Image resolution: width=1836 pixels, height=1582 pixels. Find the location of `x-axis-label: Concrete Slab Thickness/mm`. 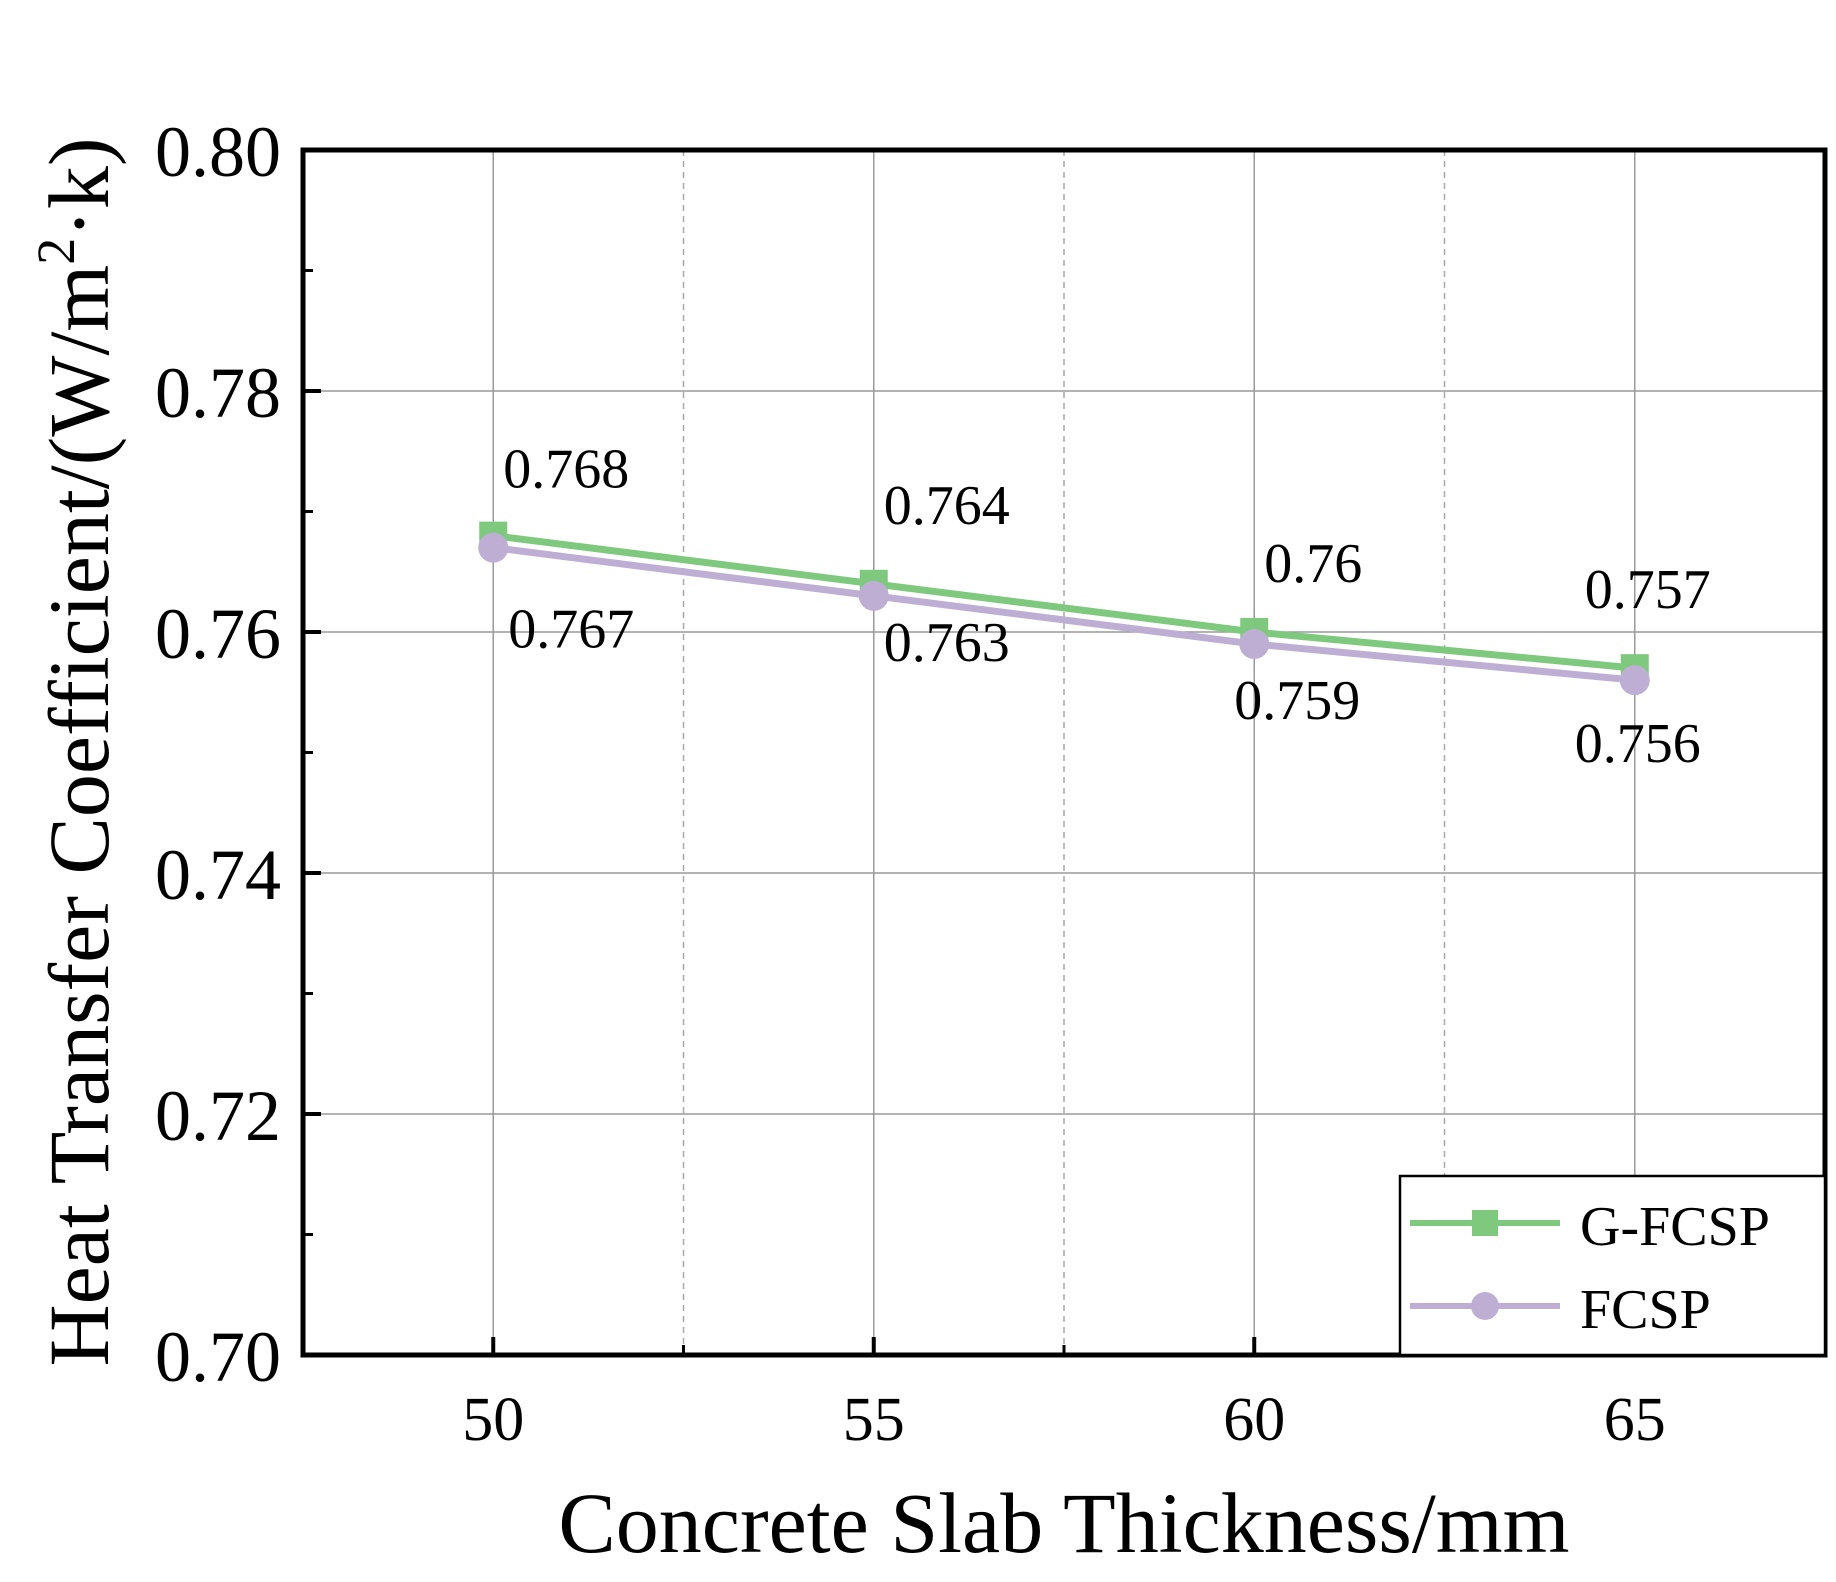

x-axis-label: Concrete Slab Thickness/mm is located at coordinates (1063, 1523).